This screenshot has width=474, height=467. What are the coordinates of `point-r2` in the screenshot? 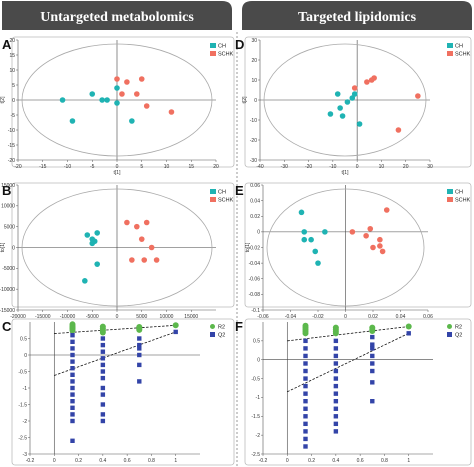 It's located at (102, 332).